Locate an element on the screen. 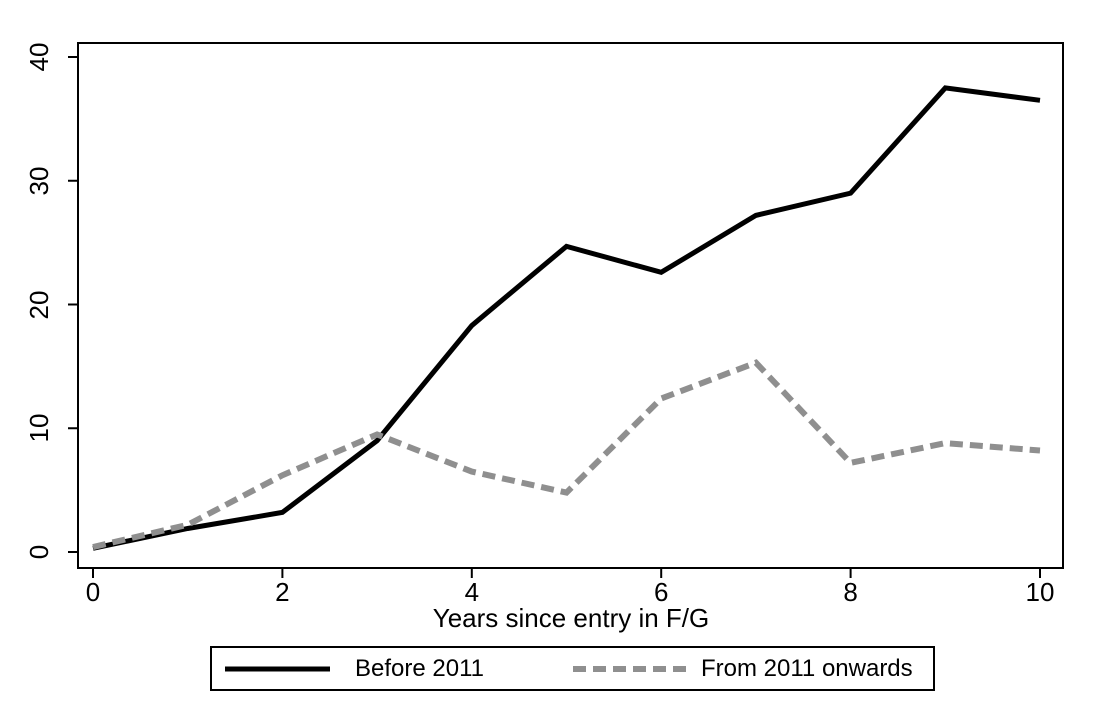 The height and width of the screenshot is (719, 1095). legend-label-from-2011-onwards: From 2011 onwards is located at coordinates (807, 668).